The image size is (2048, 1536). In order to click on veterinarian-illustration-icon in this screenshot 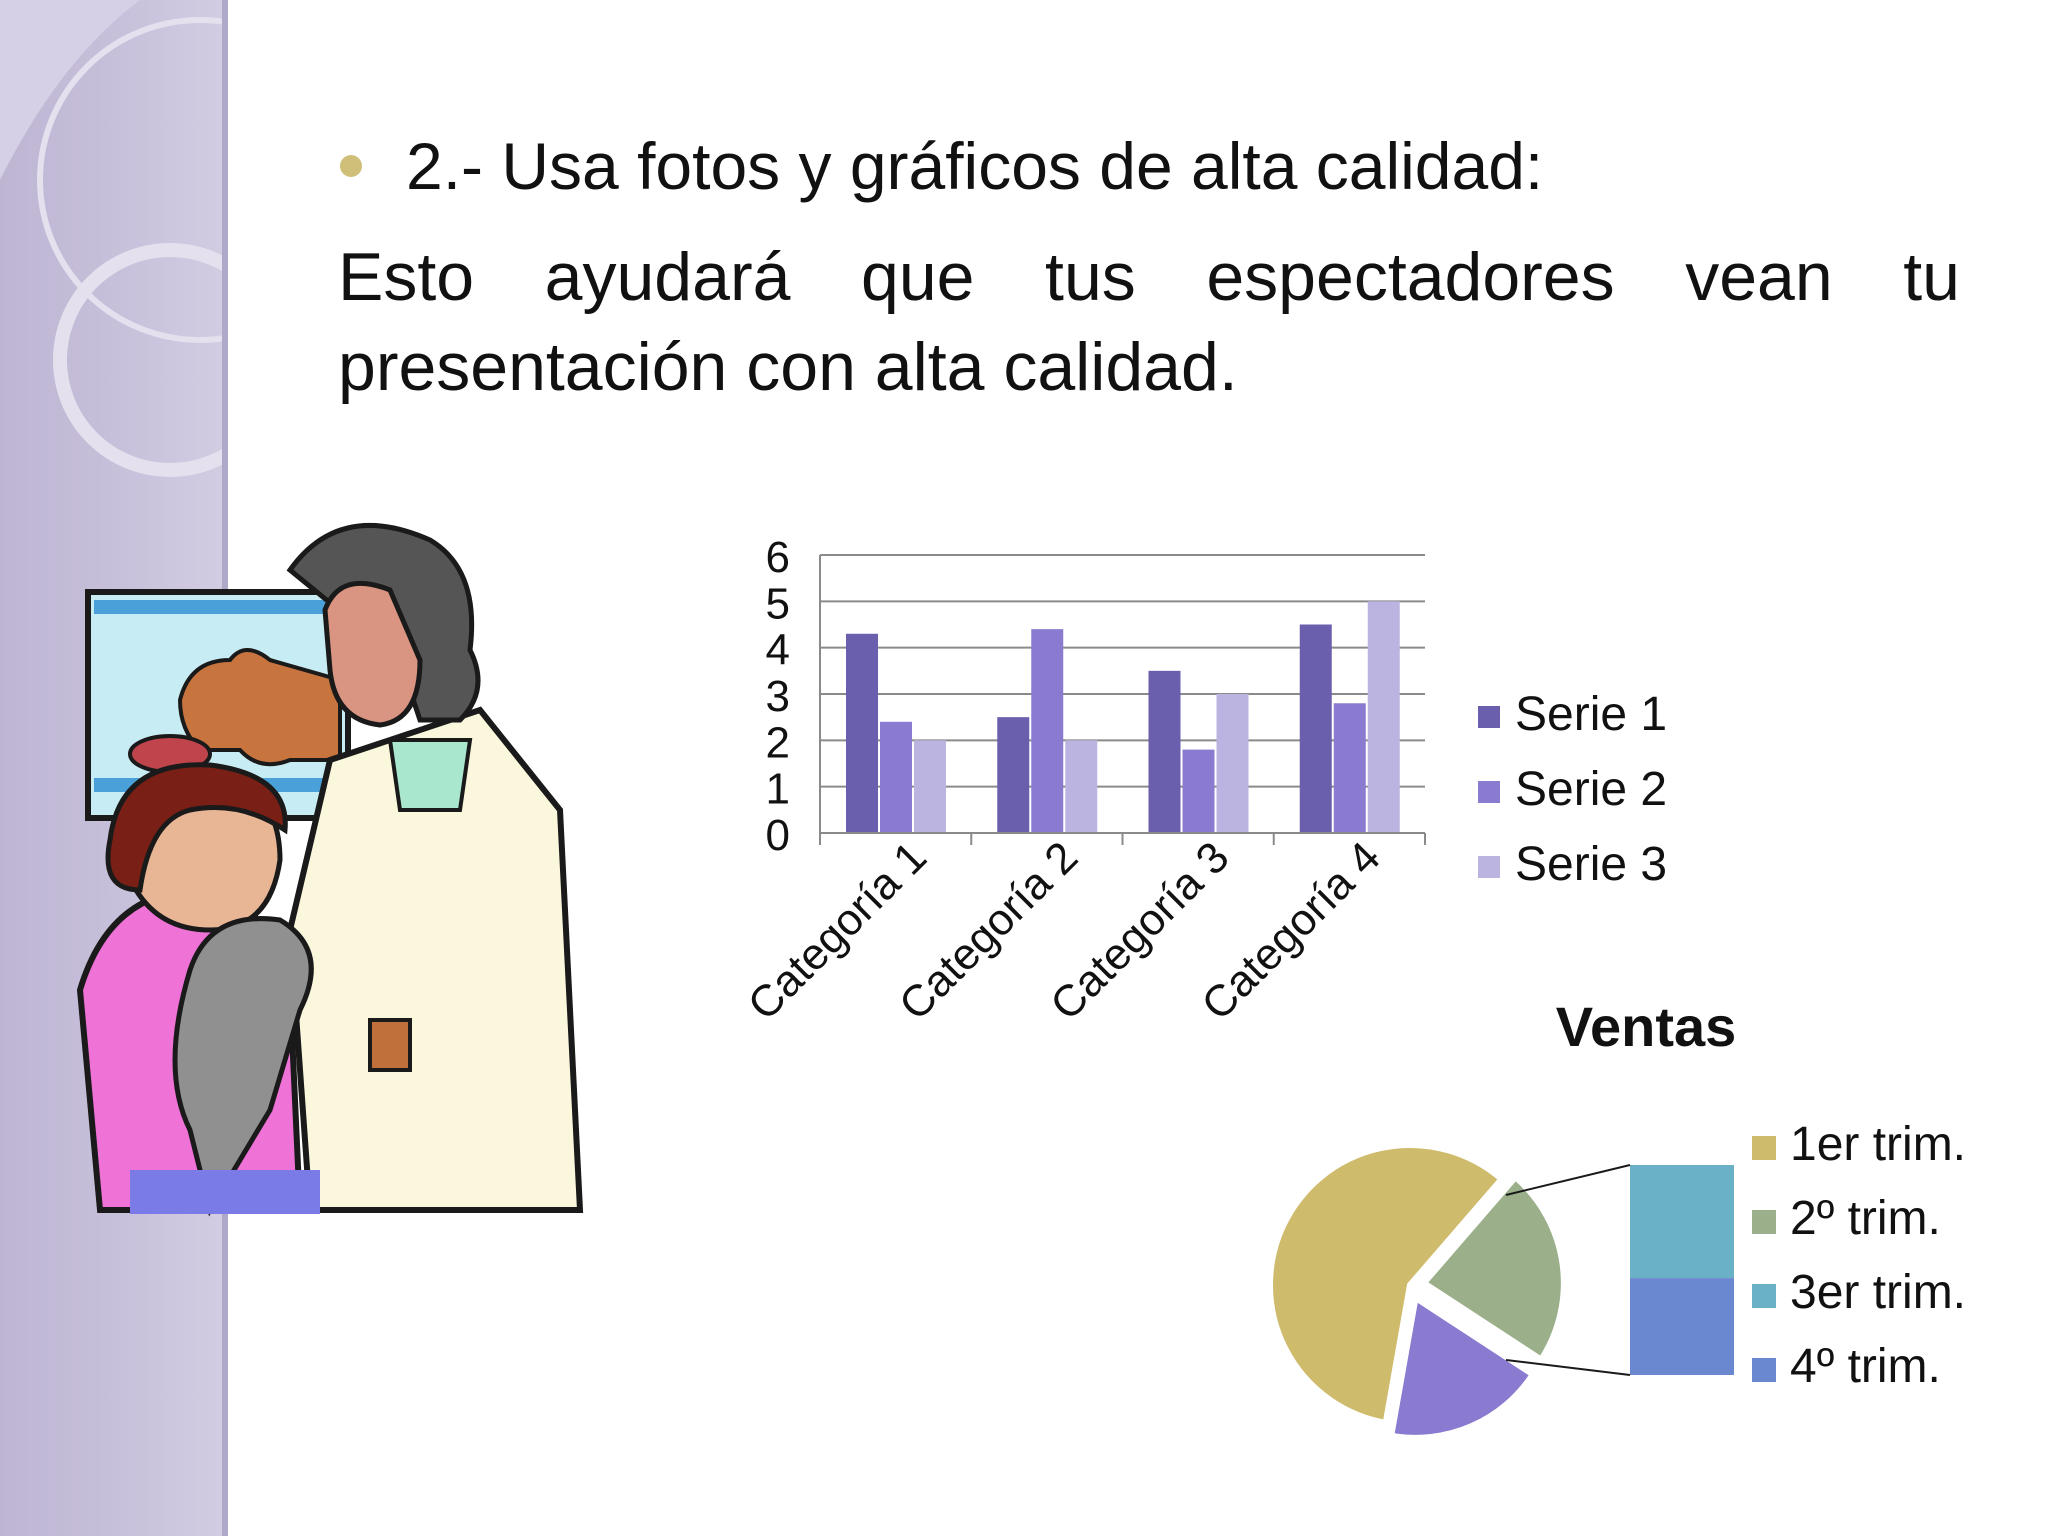, I will do `click(330, 869)`.